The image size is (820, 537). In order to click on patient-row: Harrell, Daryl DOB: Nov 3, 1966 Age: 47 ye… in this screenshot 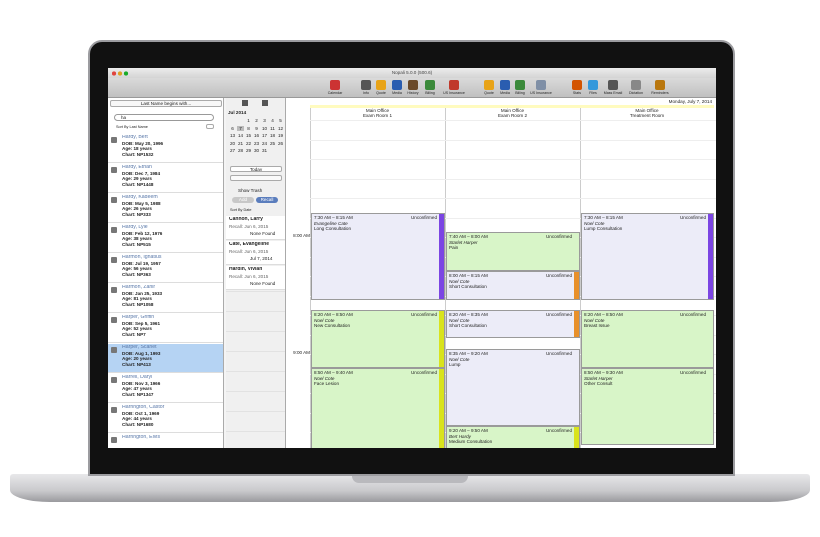, I will do `click(165, 388)`.